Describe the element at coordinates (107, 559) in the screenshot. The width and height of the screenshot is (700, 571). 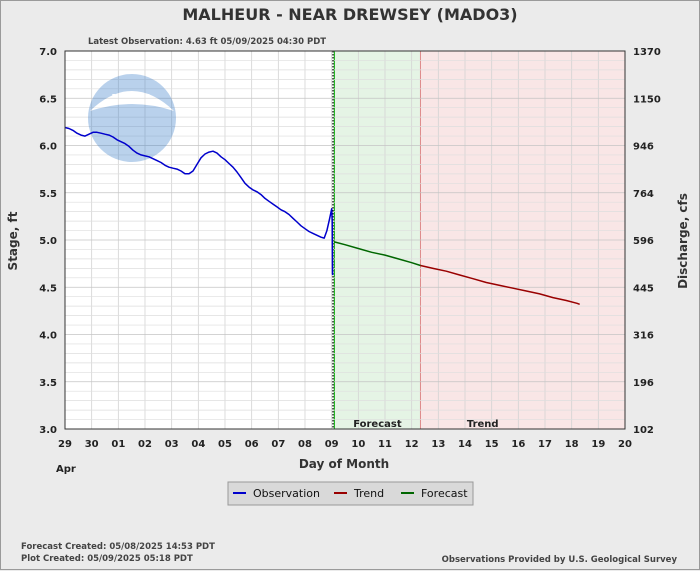
I see `plot-created: Plot Created: 05/09/2025 05:18 PDT` at that location.